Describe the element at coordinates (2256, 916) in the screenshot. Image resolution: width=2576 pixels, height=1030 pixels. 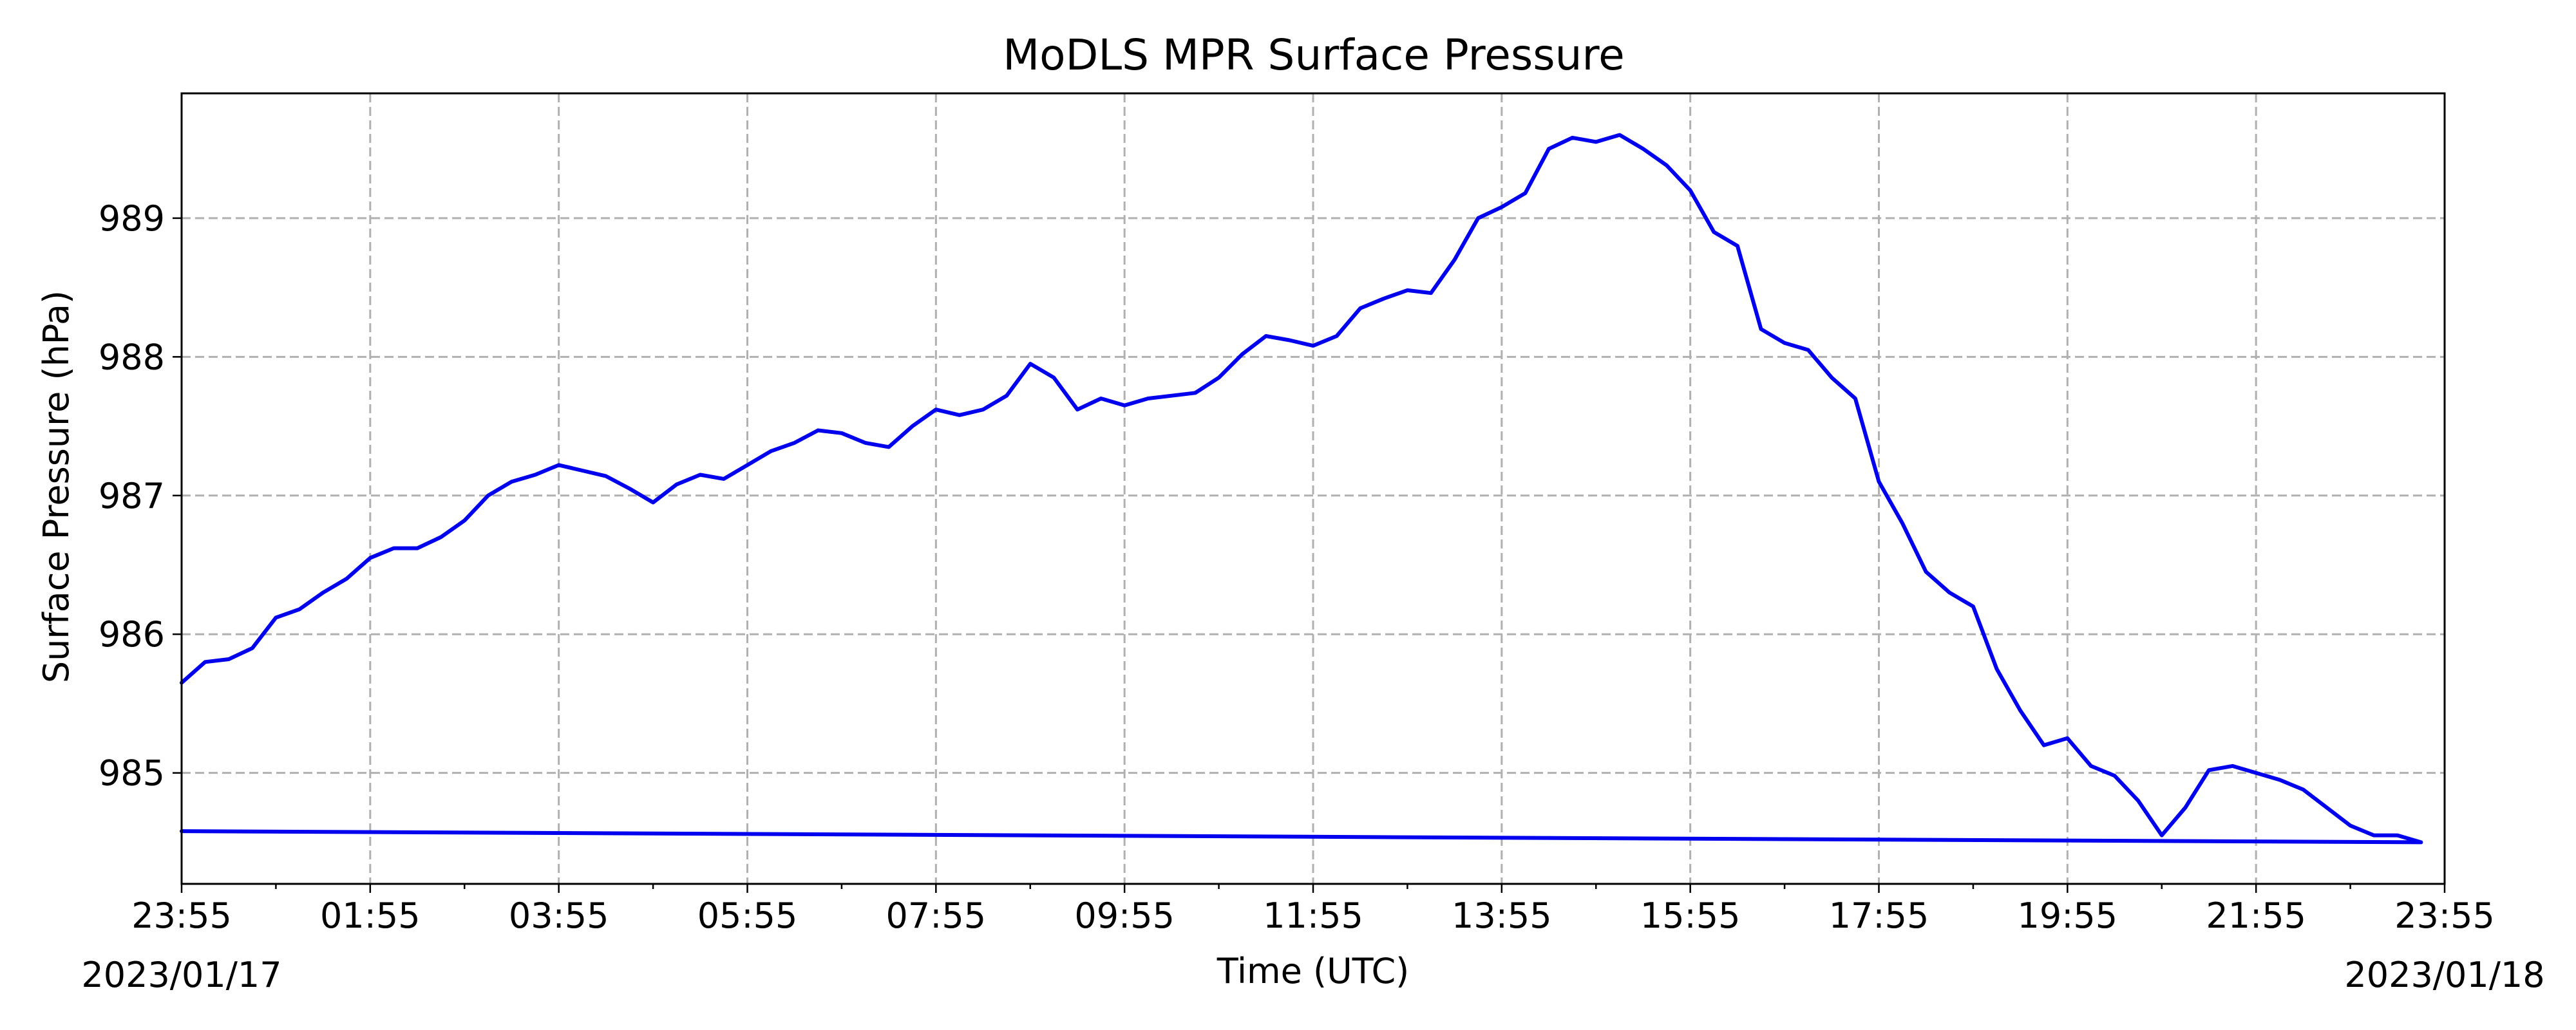
I see `x-tick-label: 21:55` at that location.